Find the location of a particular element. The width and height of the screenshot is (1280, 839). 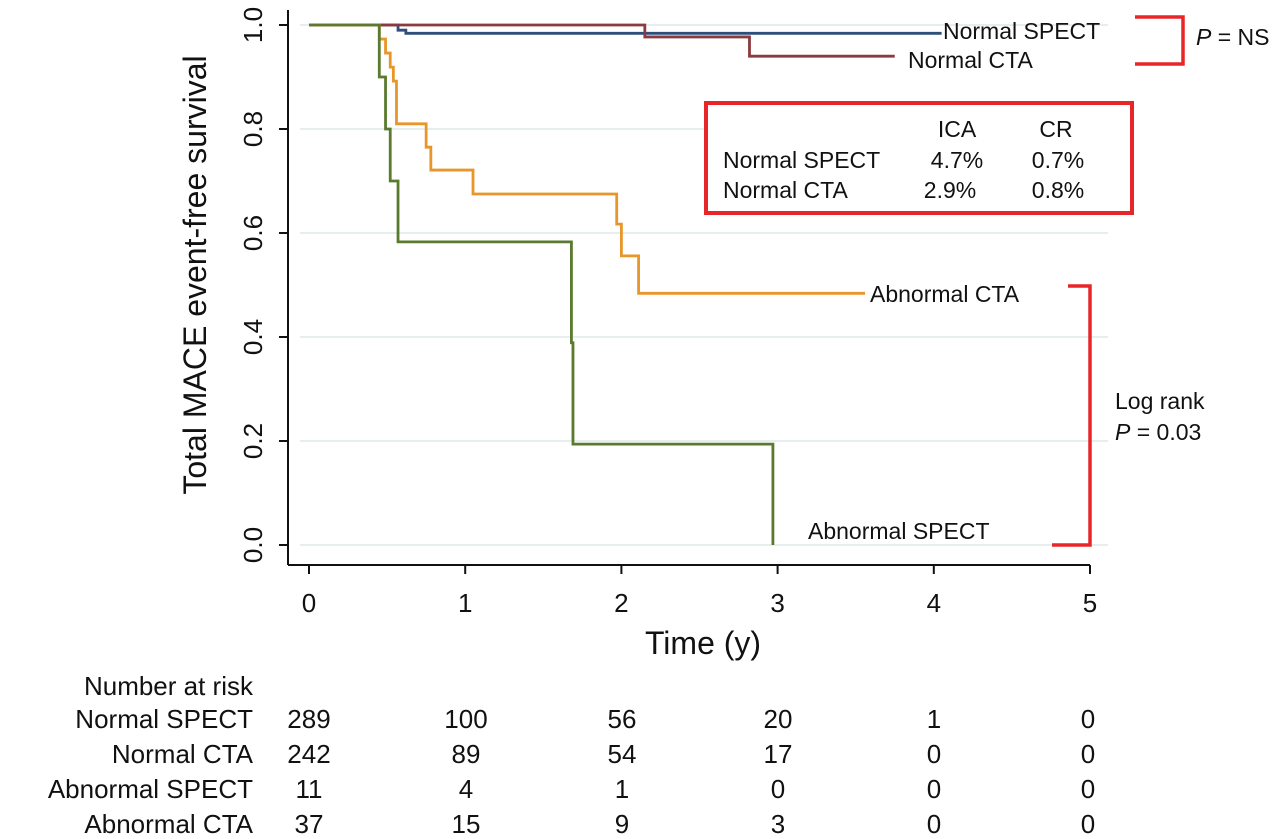

inset-table-border is located at coordinates (919, 158).